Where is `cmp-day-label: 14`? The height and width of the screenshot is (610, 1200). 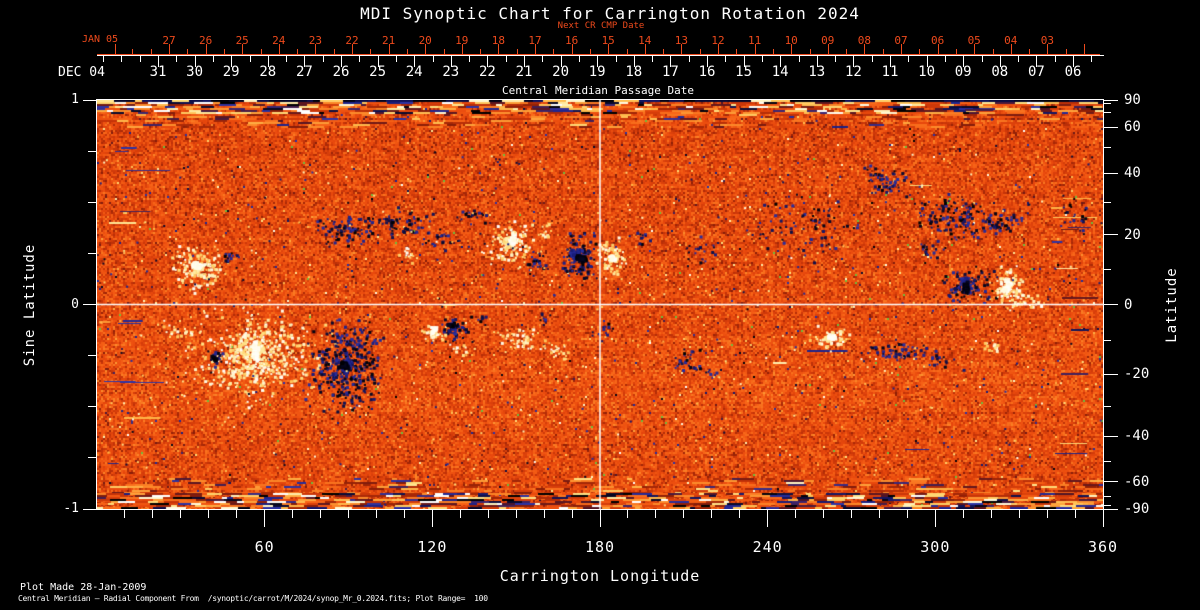 cmp-day-label: 14 is located at coordinates (780, 72).